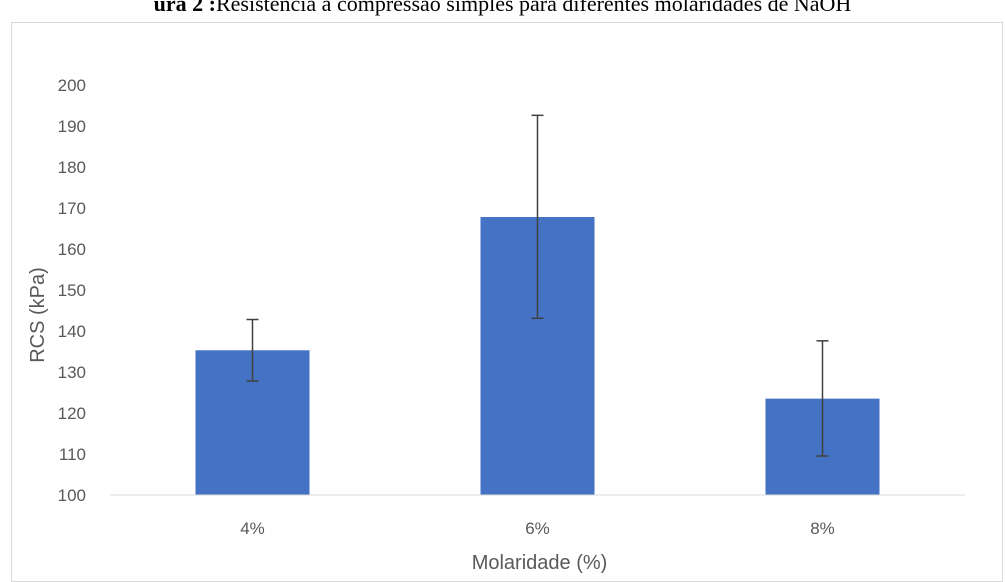 The height and width of the screenshot is (582, 1005). Describe the element at coordinates (38, 315) in the screenshot. I see `y-axis-title: RCS (kPa)` at that location.